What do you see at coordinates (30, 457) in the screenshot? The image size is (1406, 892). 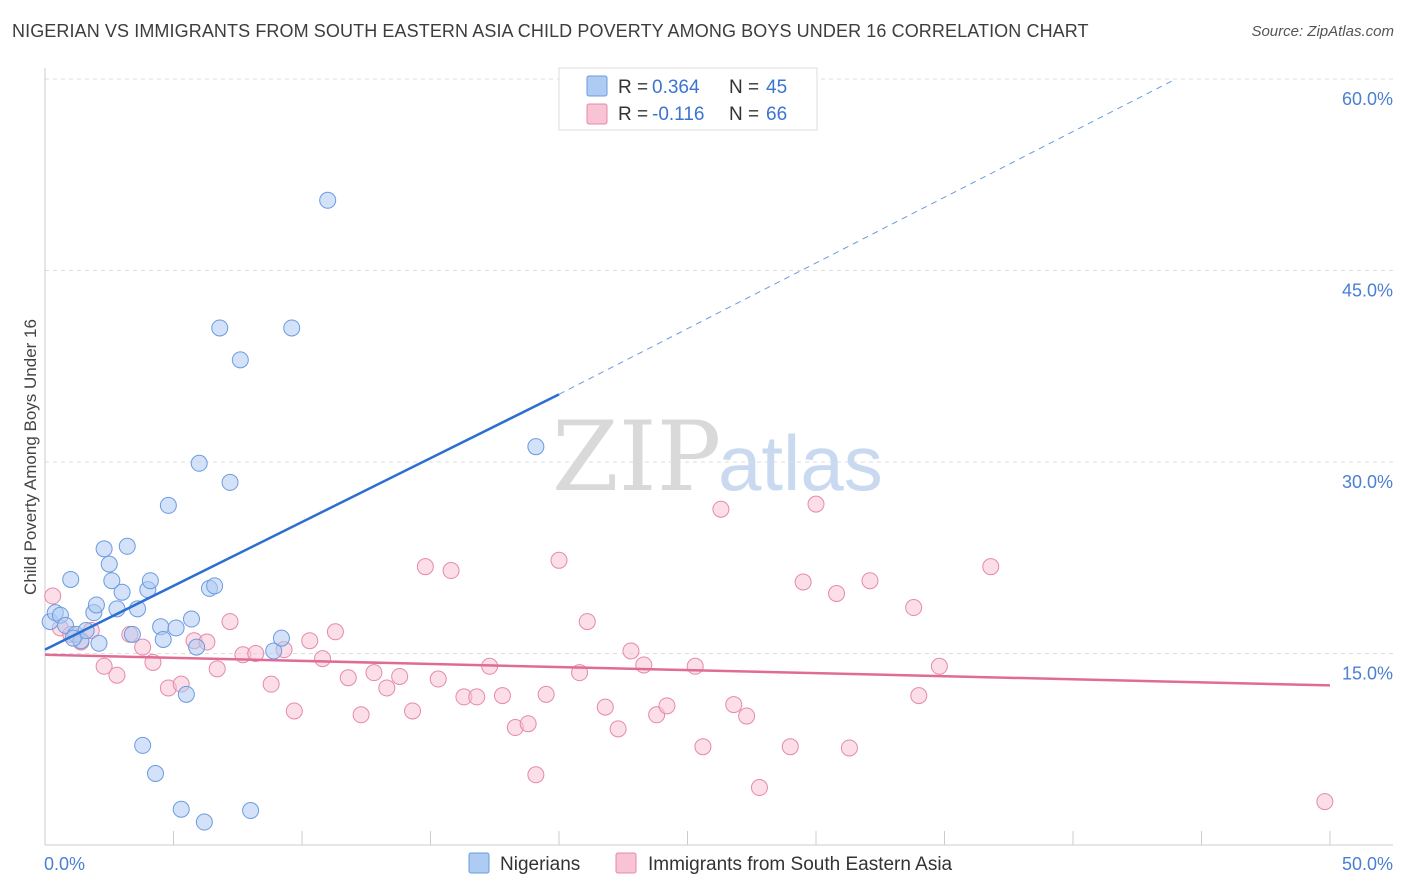 I see `y-axis-label: Child Poverty Among Boys Under 16` at bounding box center [30, 457].